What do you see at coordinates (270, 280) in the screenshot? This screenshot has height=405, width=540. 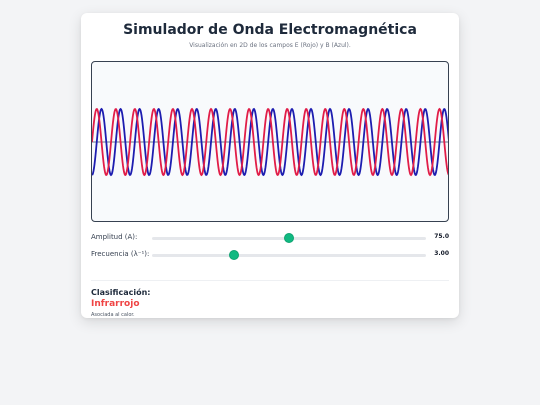 I see `section-divider` at bounding box center [270, 280].